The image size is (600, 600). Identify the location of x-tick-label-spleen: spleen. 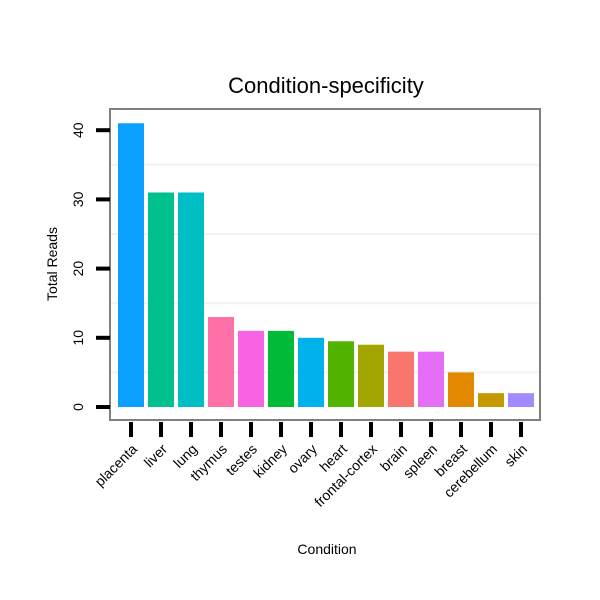
(420, 461).